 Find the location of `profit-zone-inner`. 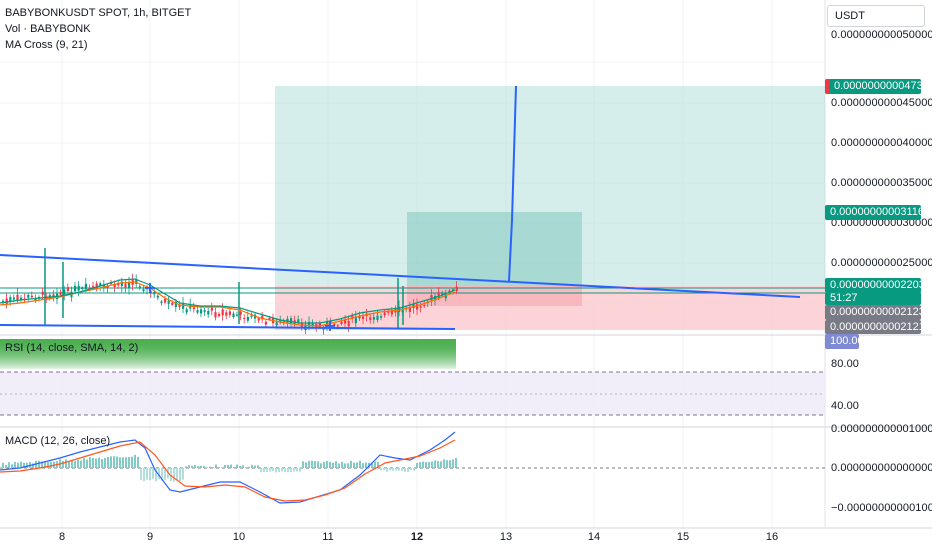

profit-zone-inner is located at coordinates (494, 249).